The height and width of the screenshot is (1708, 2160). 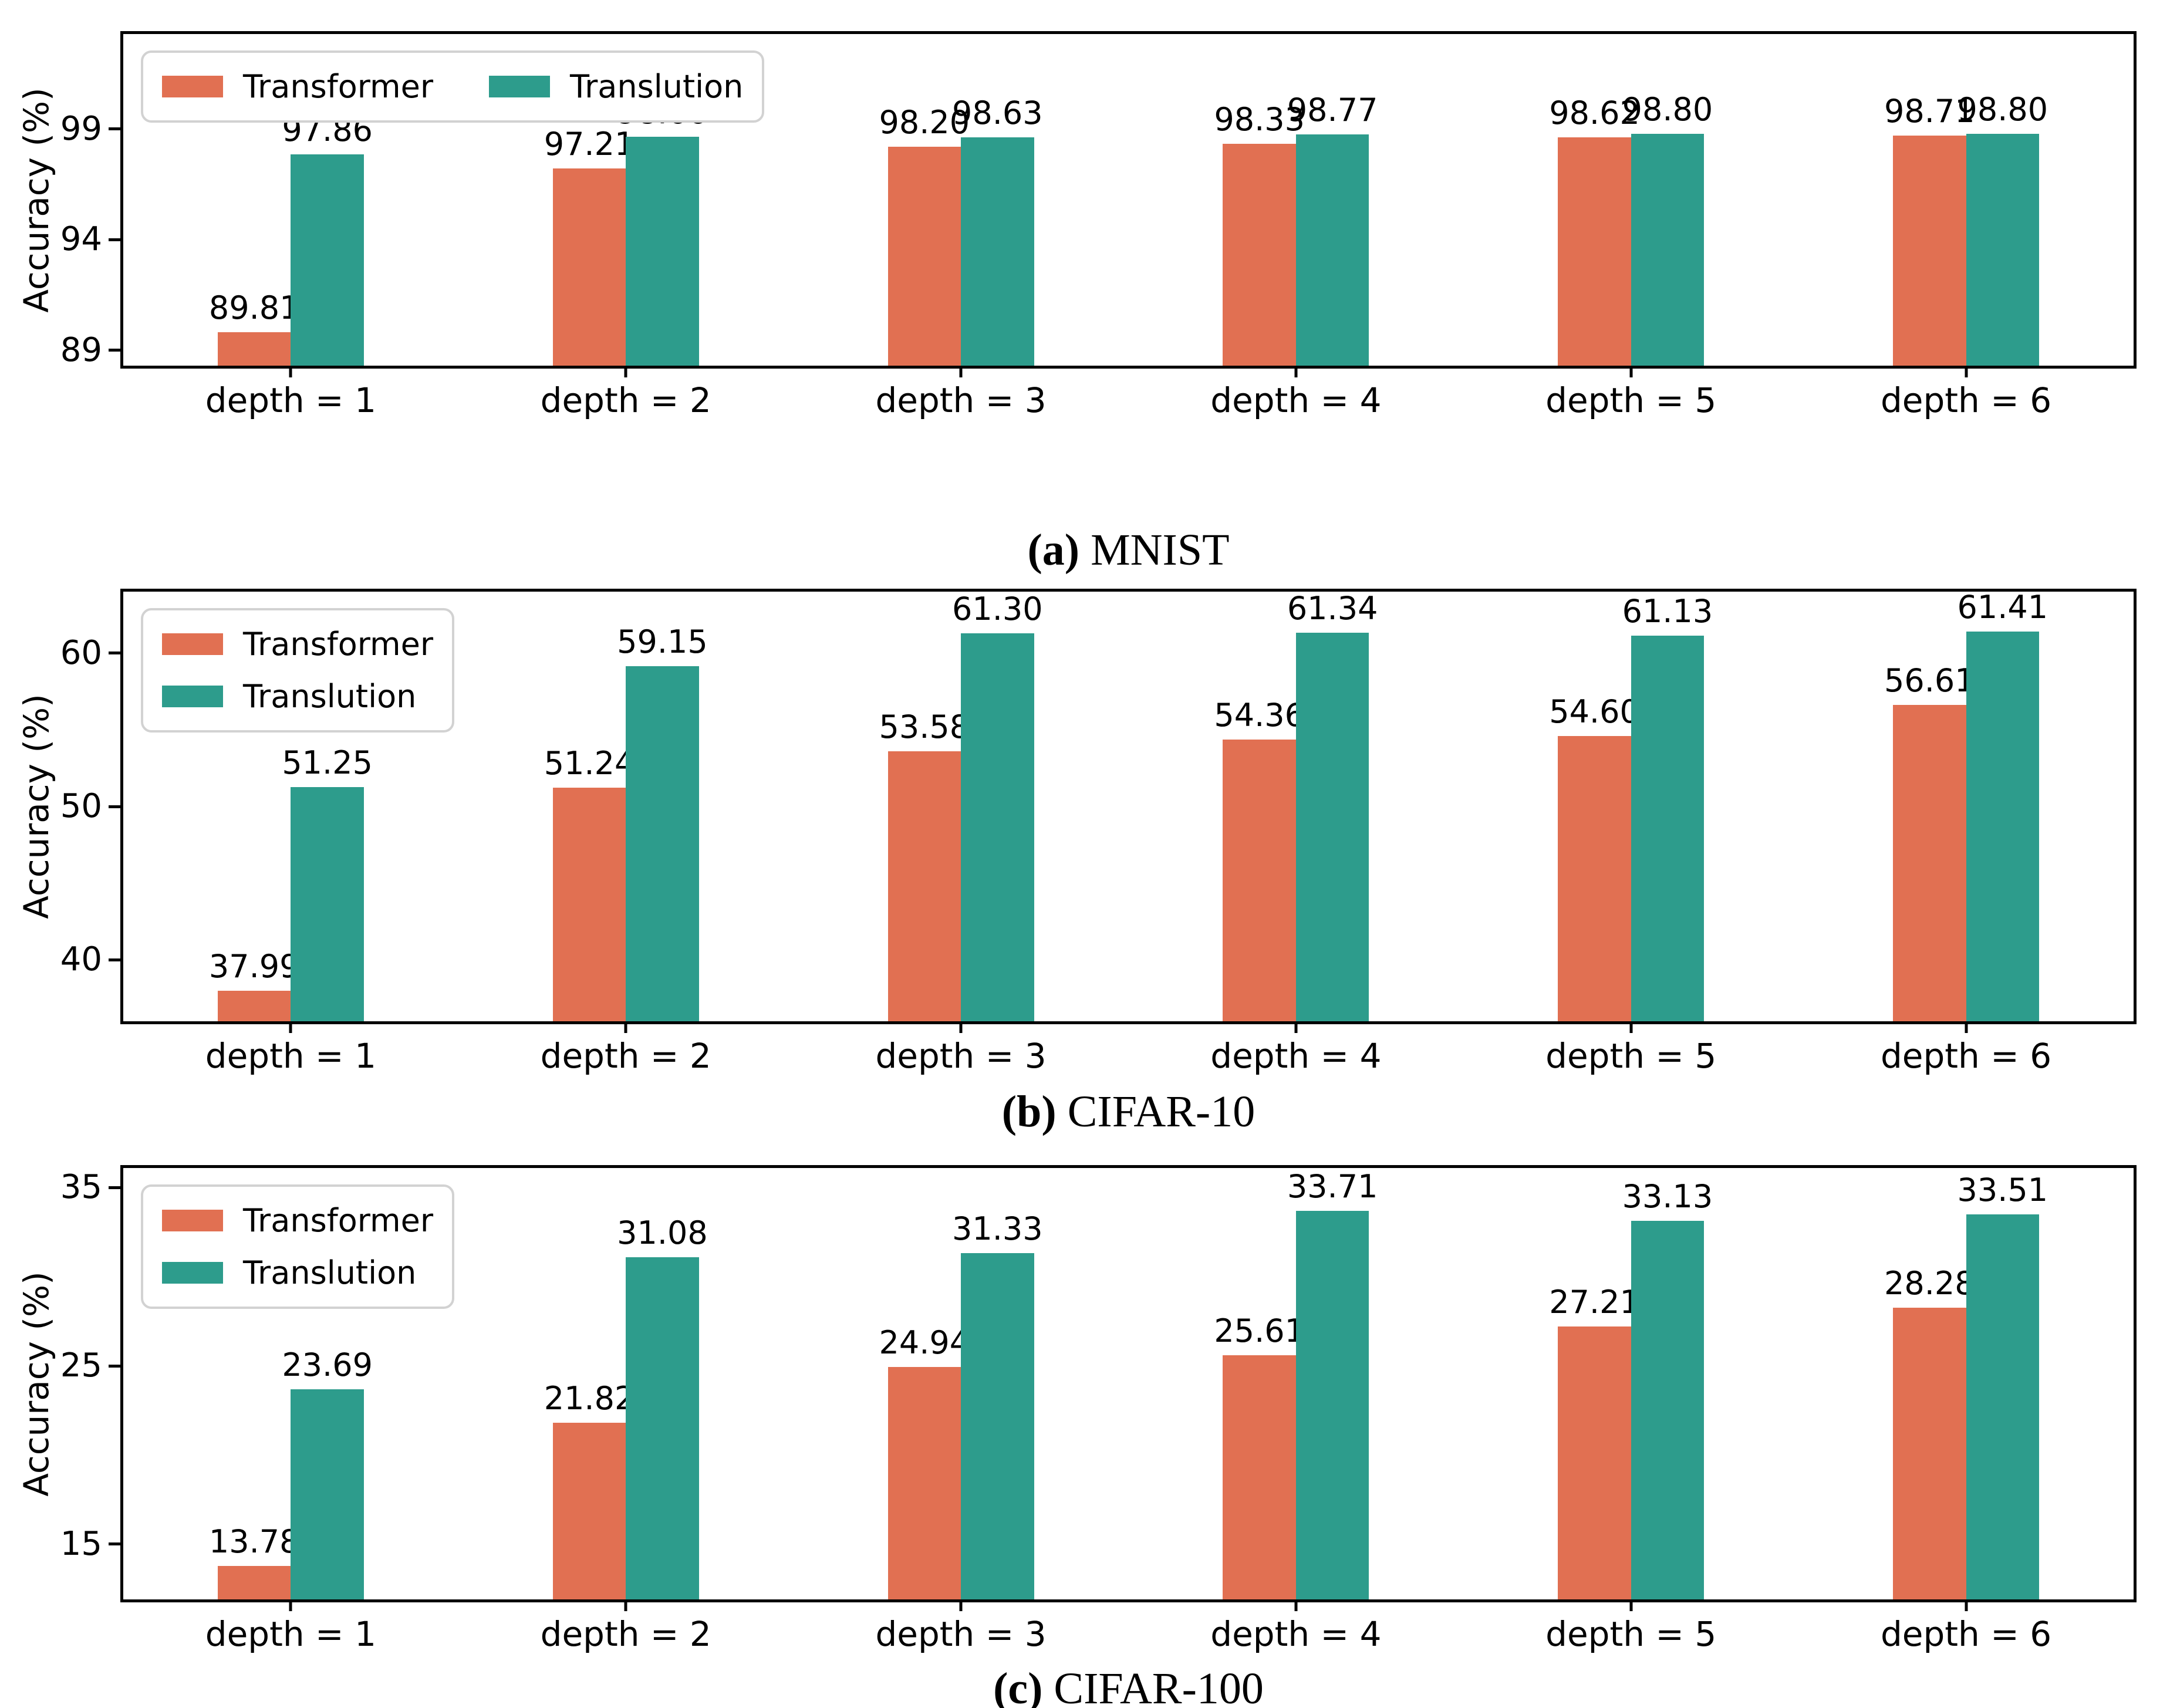 What do you see at coordinates (997, 1228) in the screenshot?
I see `bar-value-label: 31.33` at bounding box center [997, 1228].